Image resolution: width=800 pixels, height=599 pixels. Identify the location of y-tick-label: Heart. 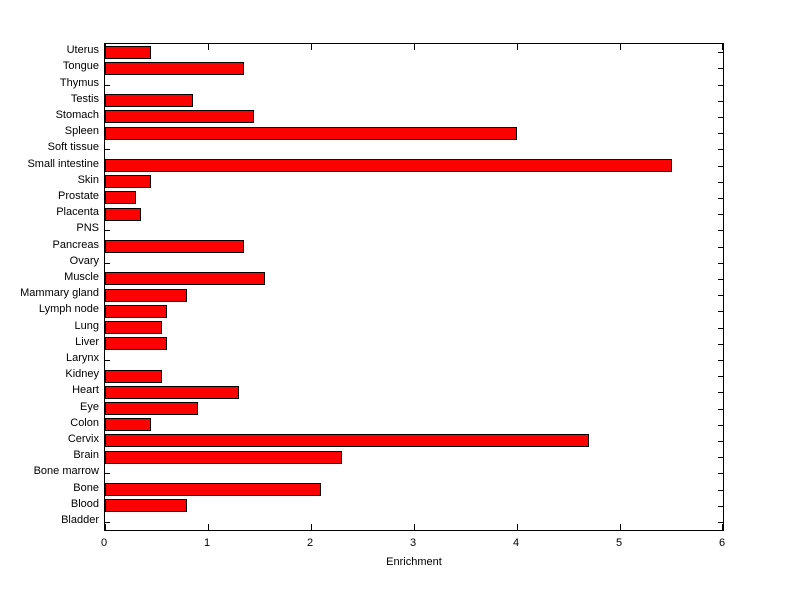
(85, 390).